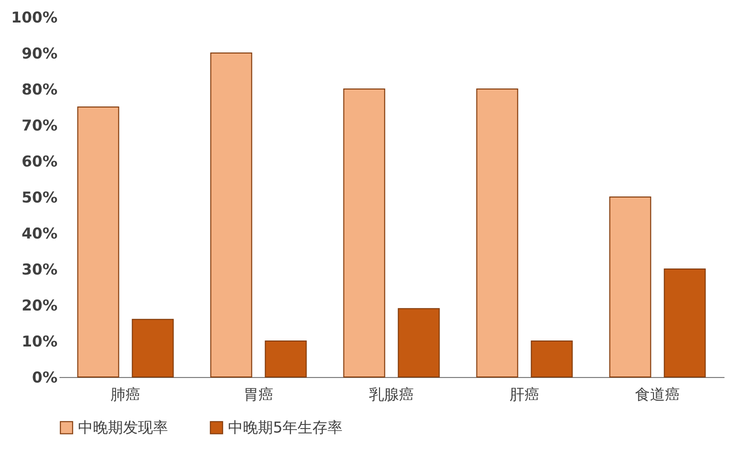 The image size is (749, 451). Describe the element at coordinates (259, 395) in the screenshot. I see `x-tick-label: 胃癌` at that location.